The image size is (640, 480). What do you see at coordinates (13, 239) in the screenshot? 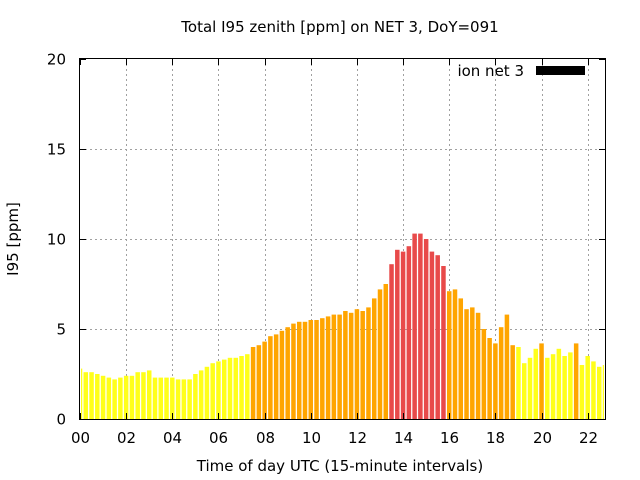
I see `y-axis-label: I95 [ppm]` at bounding box center [13, 239].